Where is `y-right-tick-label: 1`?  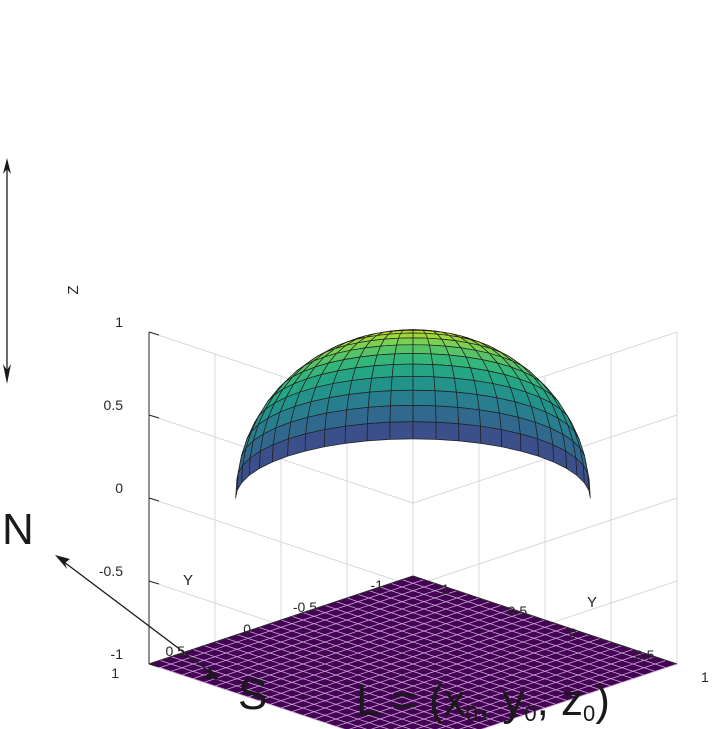 y-right-tick-label: 1 is located at coordinates (705, 677).